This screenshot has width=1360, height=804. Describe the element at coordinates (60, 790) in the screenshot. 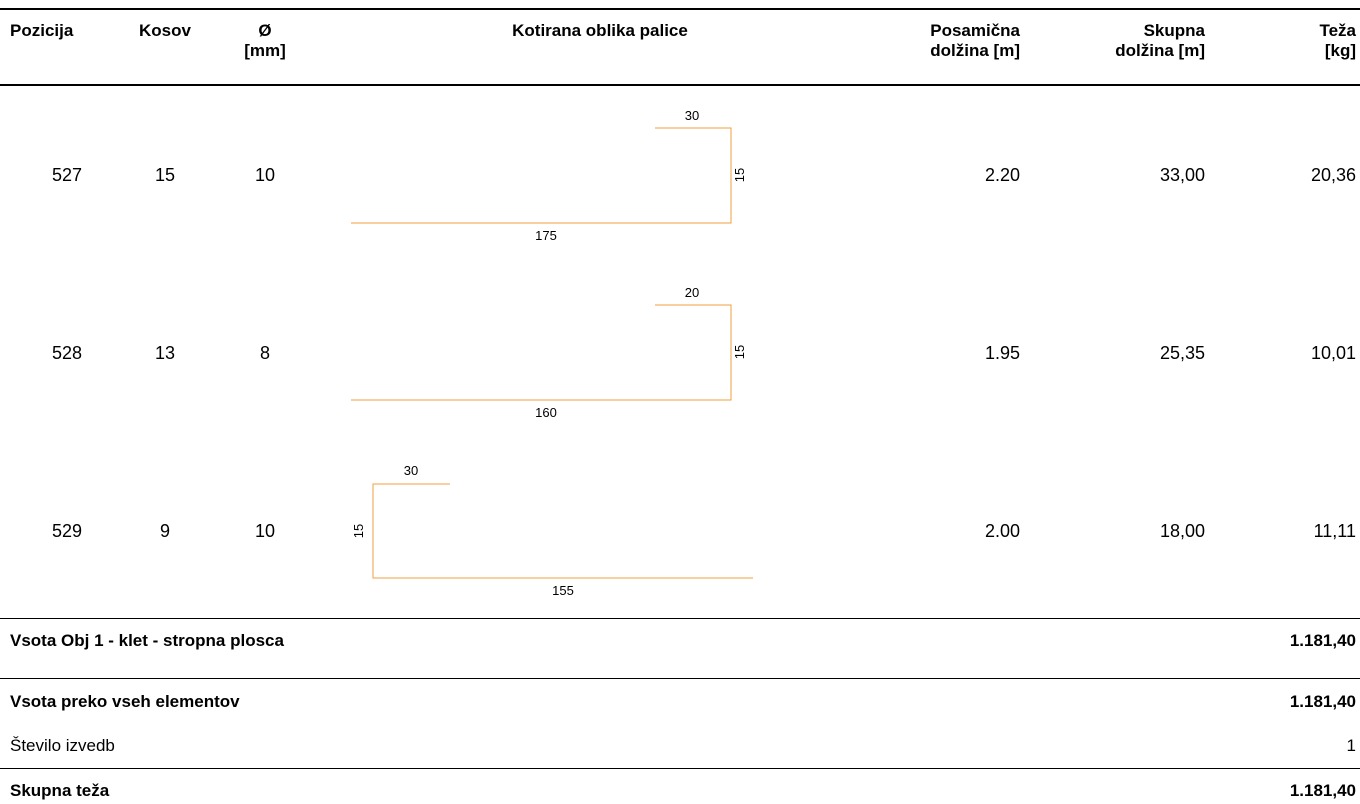

I see `total-label: Skupna teža` at that location.